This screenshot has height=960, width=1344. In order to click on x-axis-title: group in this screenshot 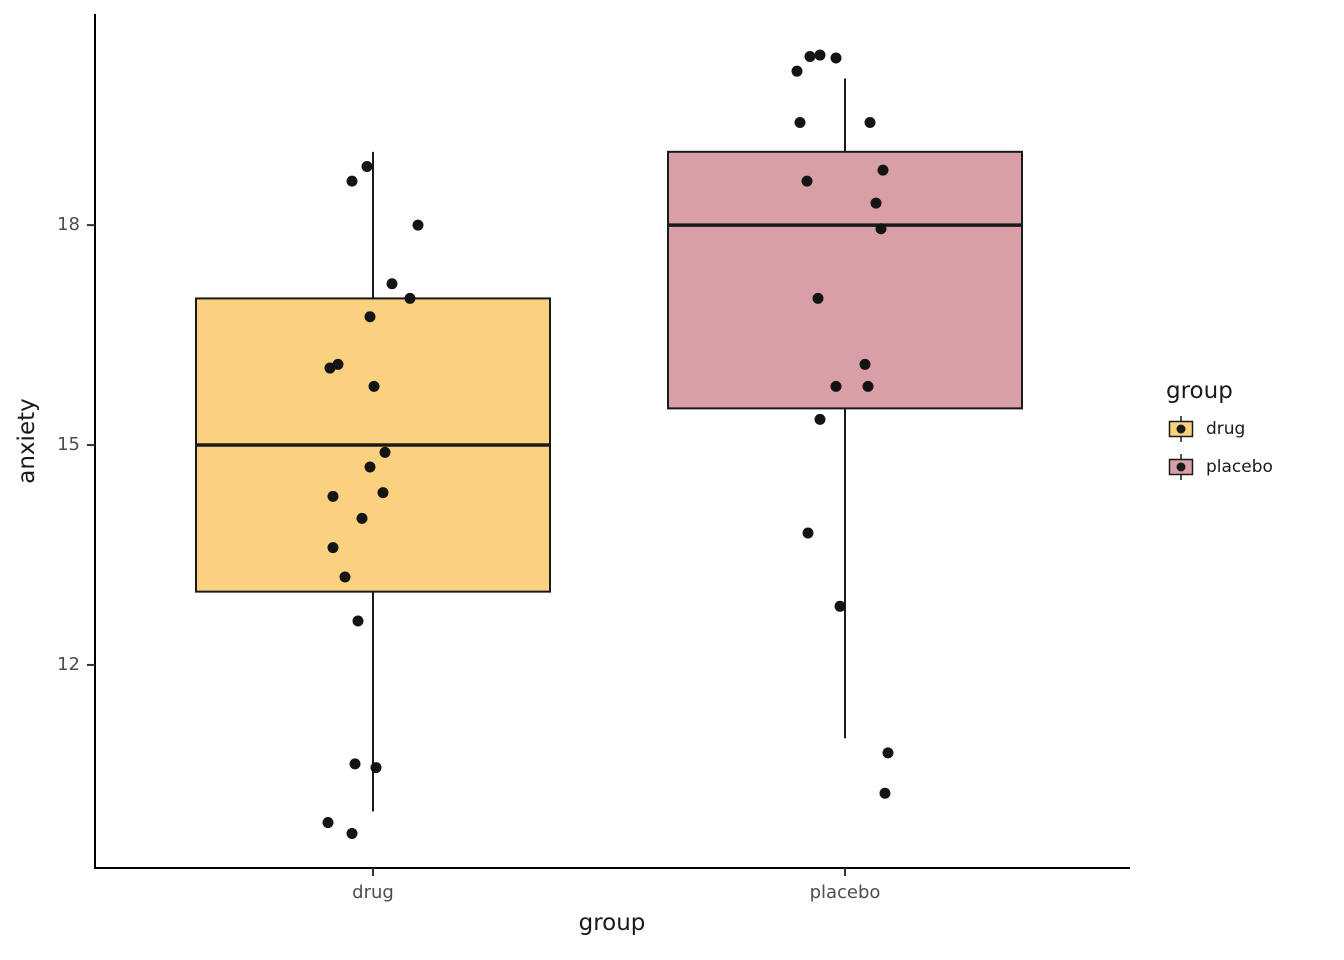, I will do `click(612, 923)`.